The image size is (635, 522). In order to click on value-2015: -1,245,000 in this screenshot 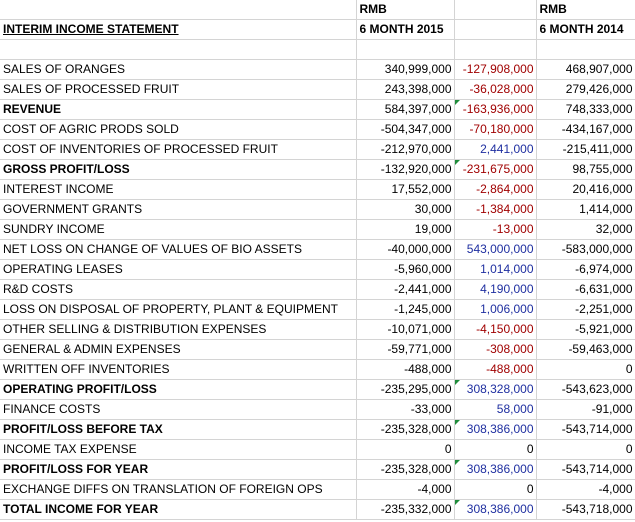, I will do `click(405, 309)`.